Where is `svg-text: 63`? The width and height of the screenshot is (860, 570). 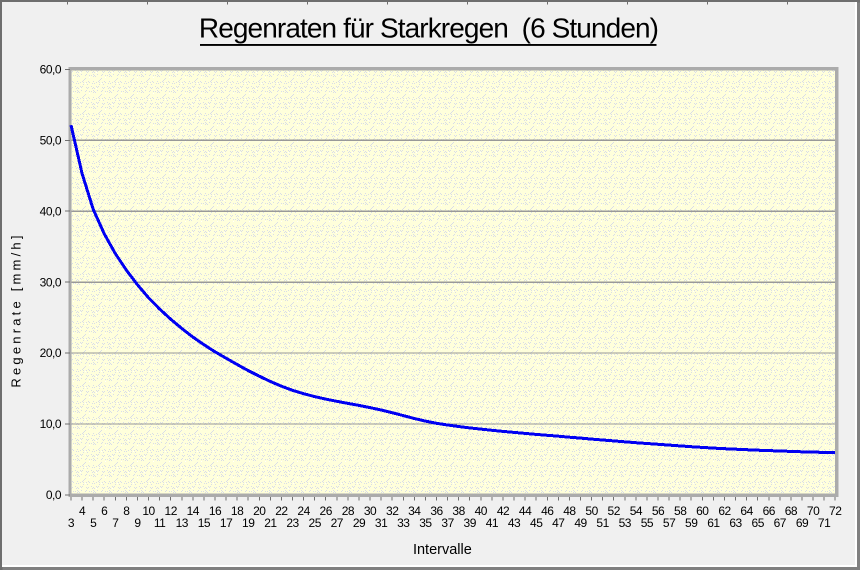 svg-text: 63 is located at coordinates (735, 523).